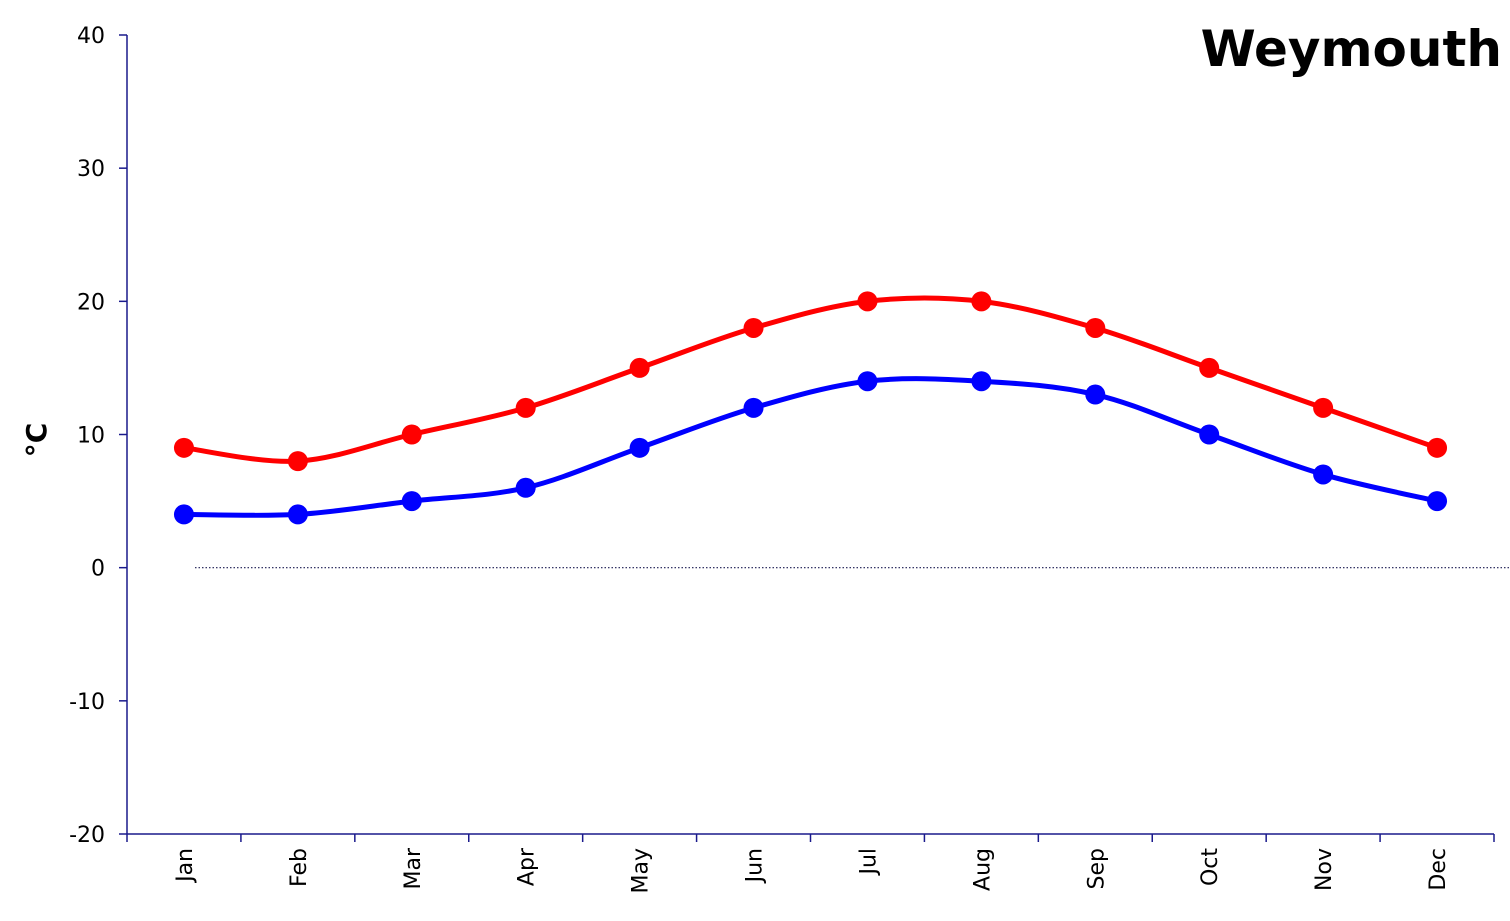  Describe the element at coordinates (755, 866) in the screenshot. I see `x-tick-label: Jun` at that location.